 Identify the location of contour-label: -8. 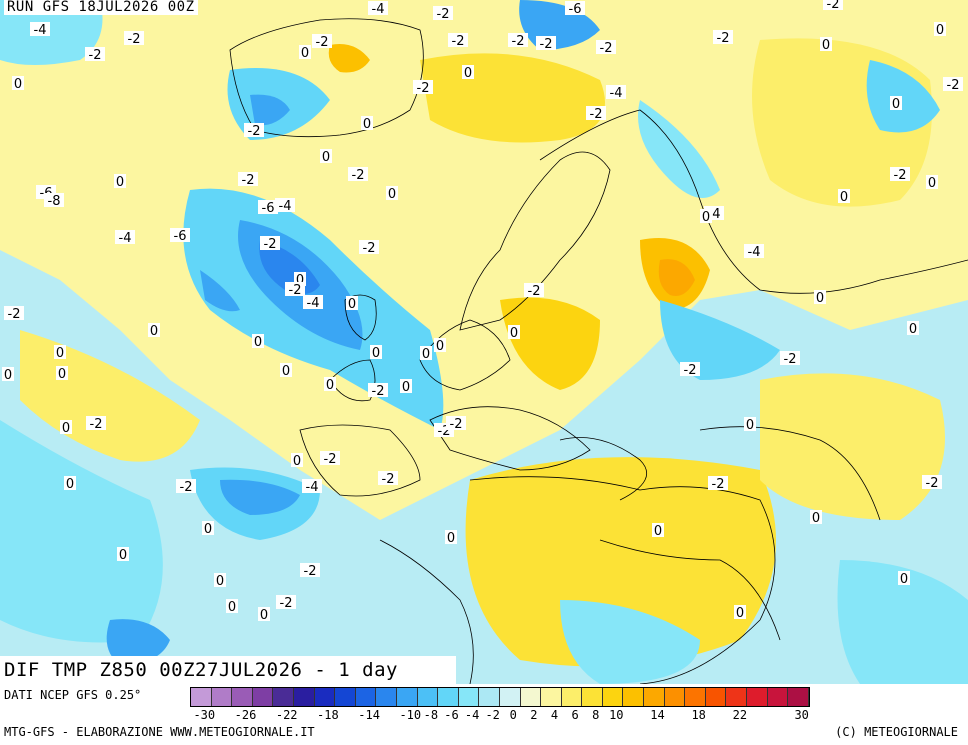
(54, 201).